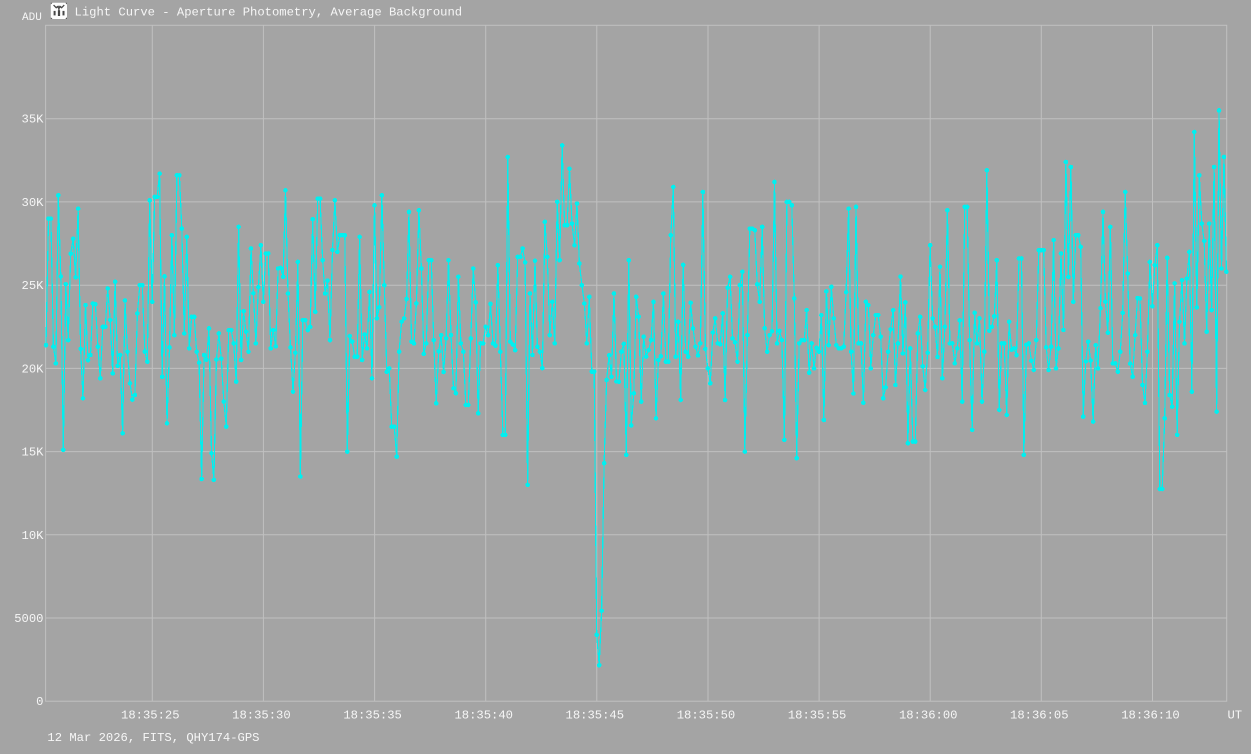 This screenshot has height=754, width=1251. Describe the element at coordinates (595, 716) in the screenshot. I see `svg-text: 18:35:45` at that location.